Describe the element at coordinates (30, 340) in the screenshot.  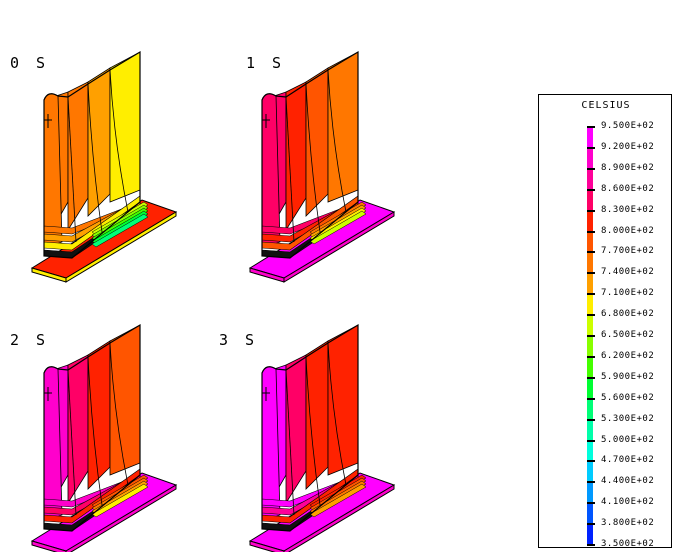
I see `panel-label-2s: 2 S` at that location.